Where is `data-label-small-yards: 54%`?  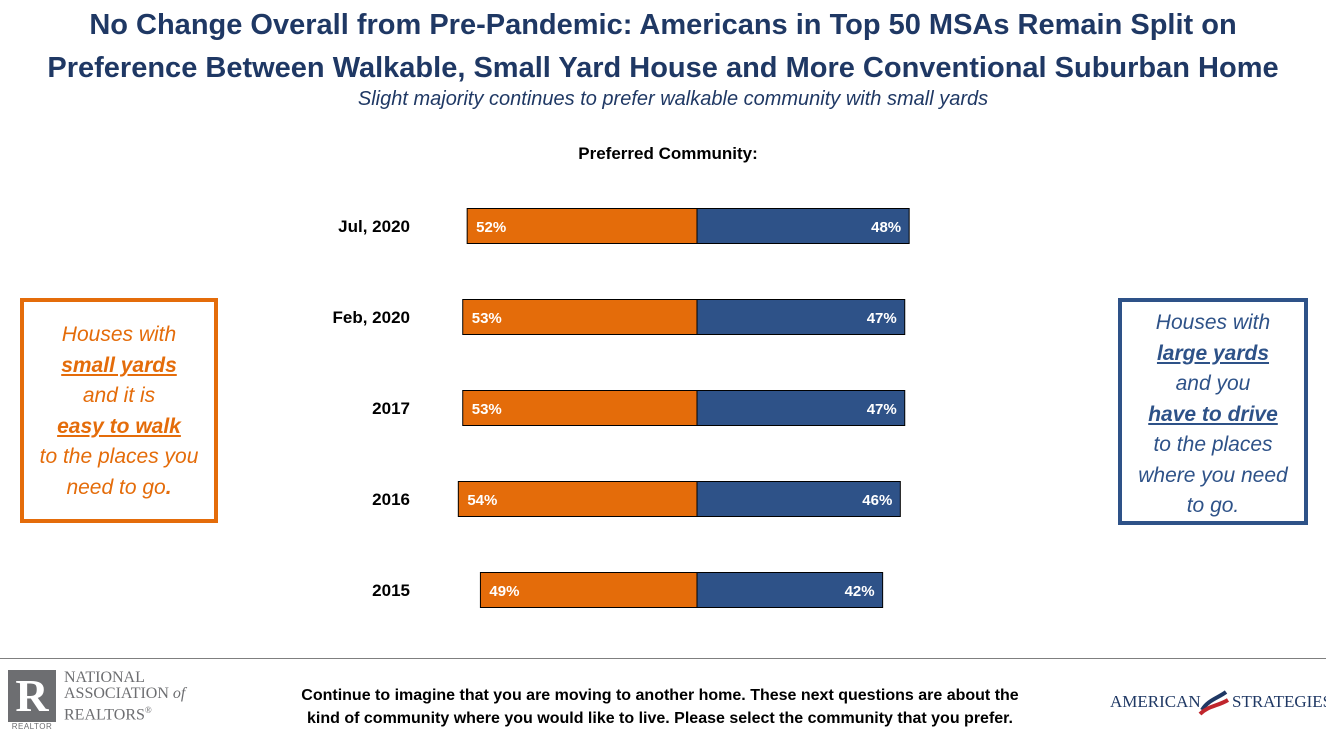 data-label-small-yards: 54% is located at coordinates (482, 500).